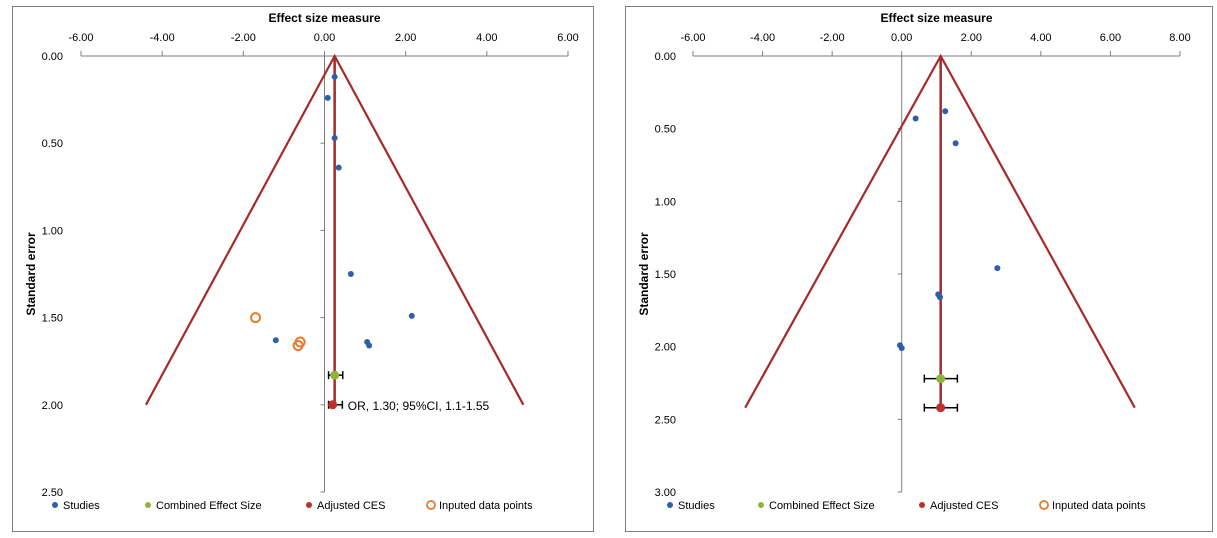 The height and width of the screenshot is (538, 1217). What do you see at coordinates (1099, 506) in the screenshot?
I see `chart2-legend-label-inputed-data-points: Inputed data points` at bounding box center [1099, 506].